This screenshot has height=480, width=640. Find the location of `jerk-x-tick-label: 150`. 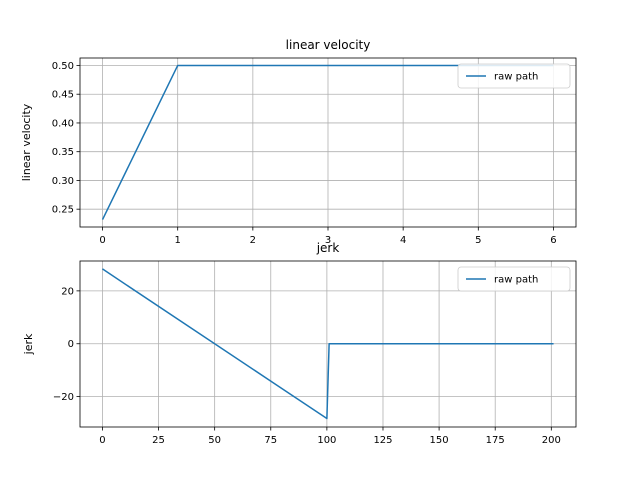

jerk-x-tick-label: 150 is located at coordinates (439, 440).